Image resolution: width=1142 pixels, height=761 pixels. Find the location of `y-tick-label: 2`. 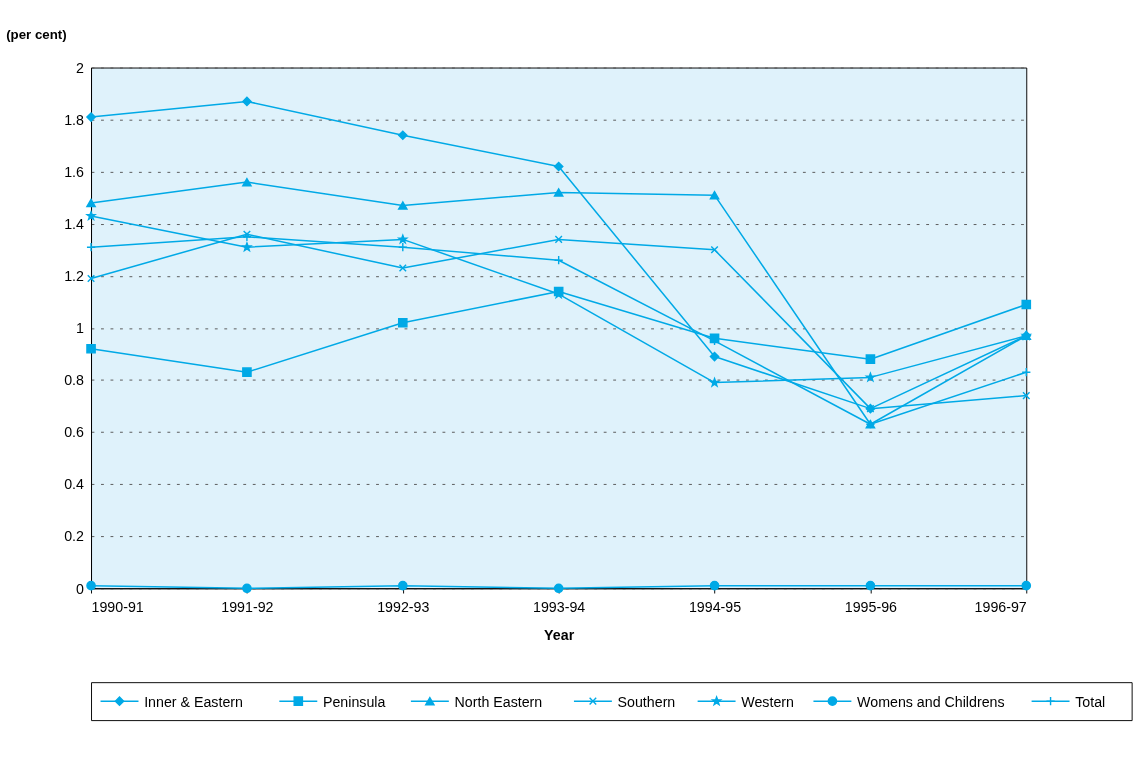

y-tick-label: 2 is located at coordinates (80, 67).